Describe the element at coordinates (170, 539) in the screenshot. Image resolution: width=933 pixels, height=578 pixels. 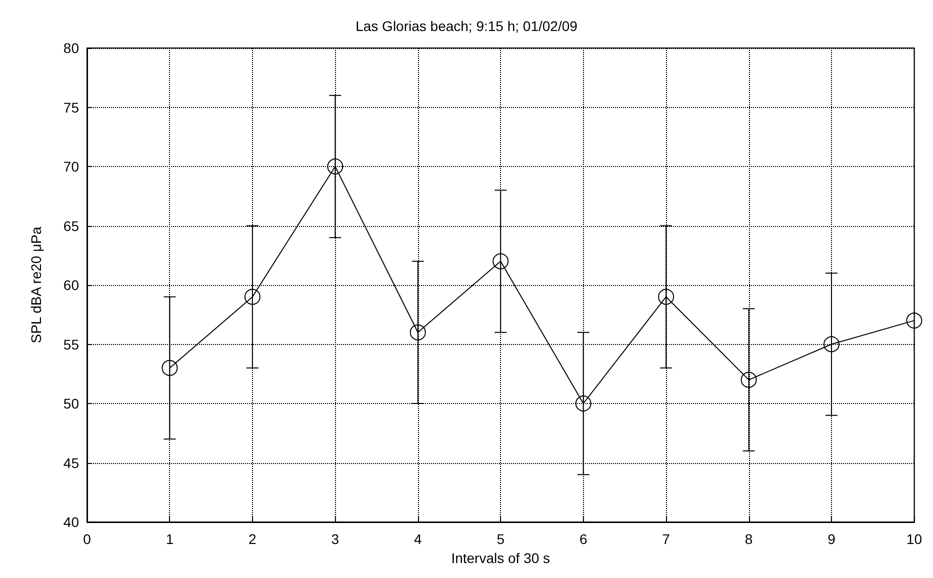
I see `x-tick-label: 1` at that location.